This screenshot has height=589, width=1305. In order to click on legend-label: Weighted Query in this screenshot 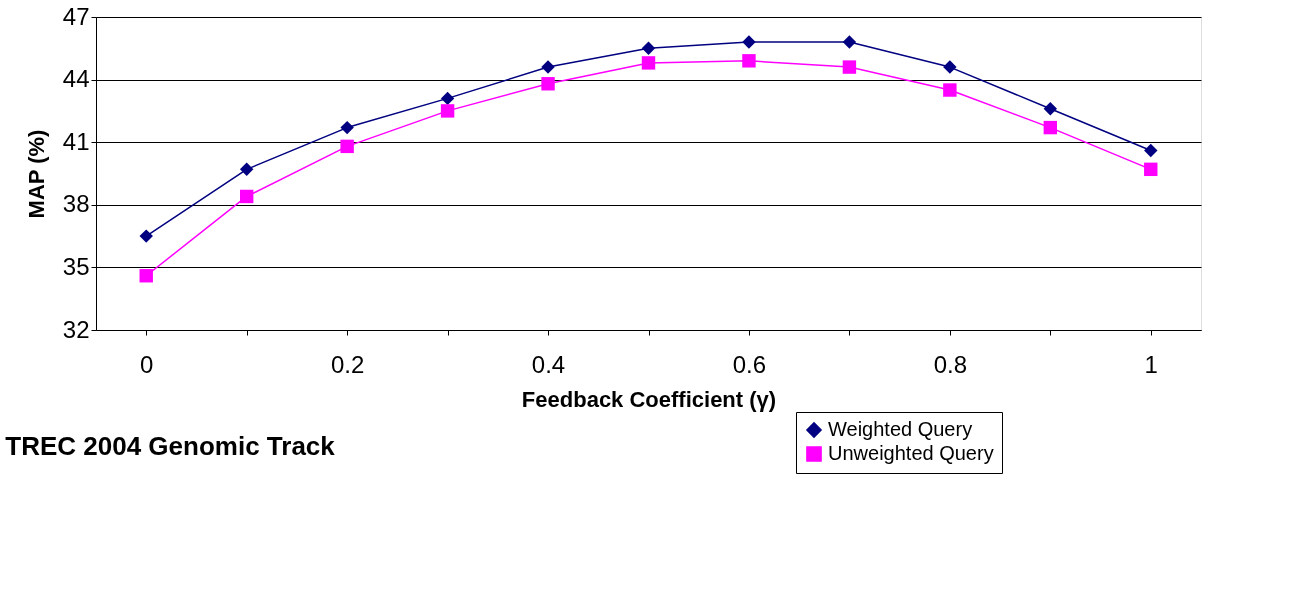, I will do `click(900, 429)`.